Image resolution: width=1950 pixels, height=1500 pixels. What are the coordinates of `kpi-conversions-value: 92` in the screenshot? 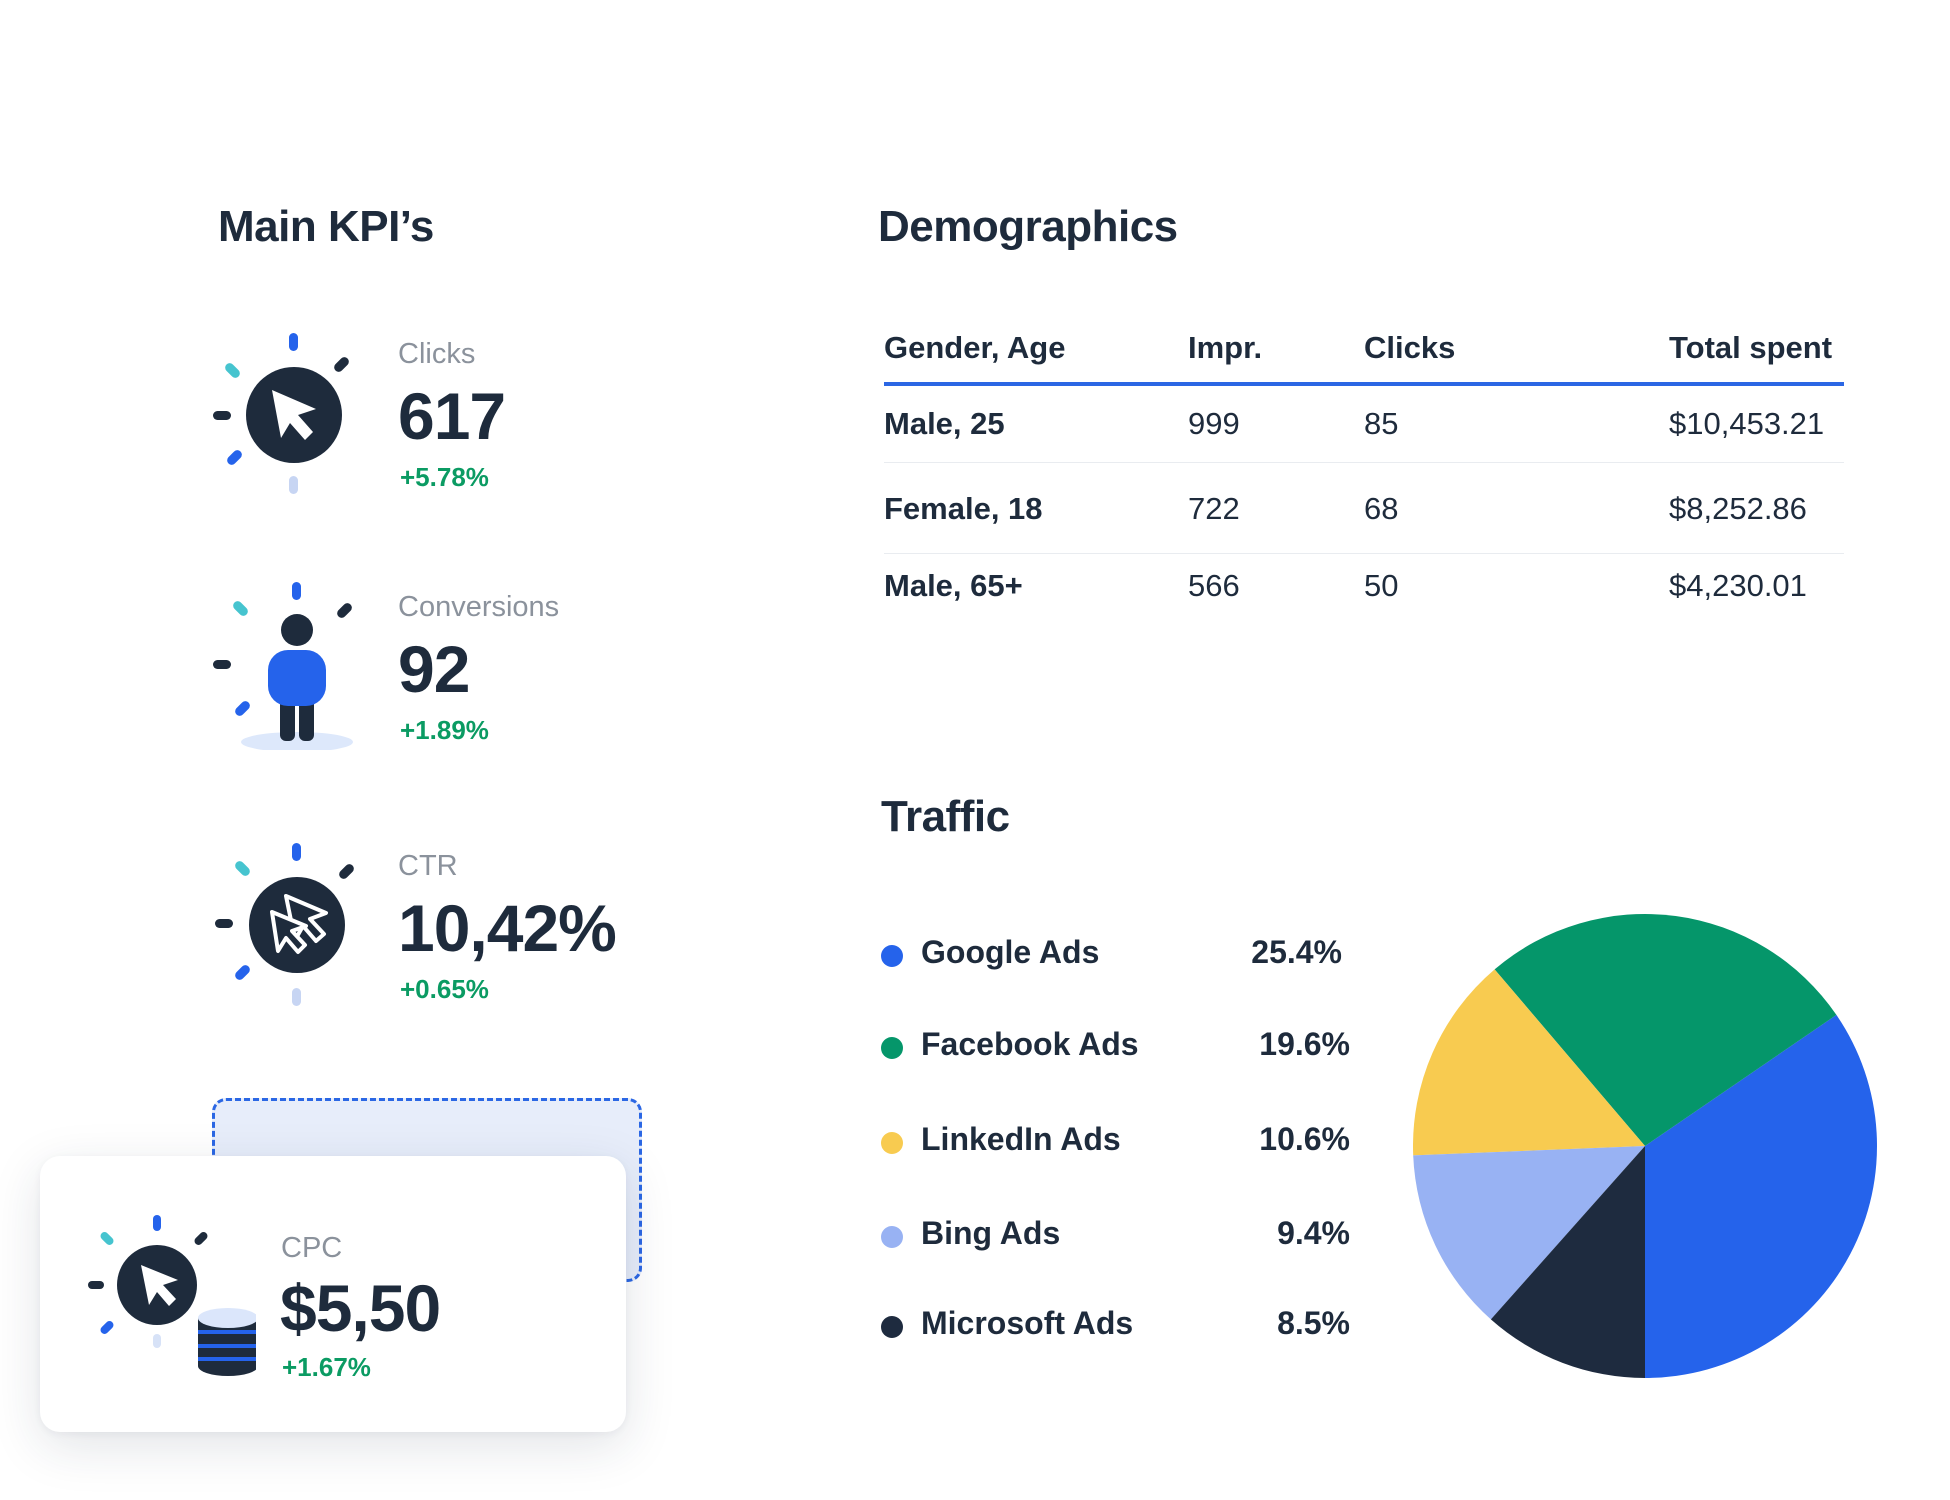 It's located at (434, 669).